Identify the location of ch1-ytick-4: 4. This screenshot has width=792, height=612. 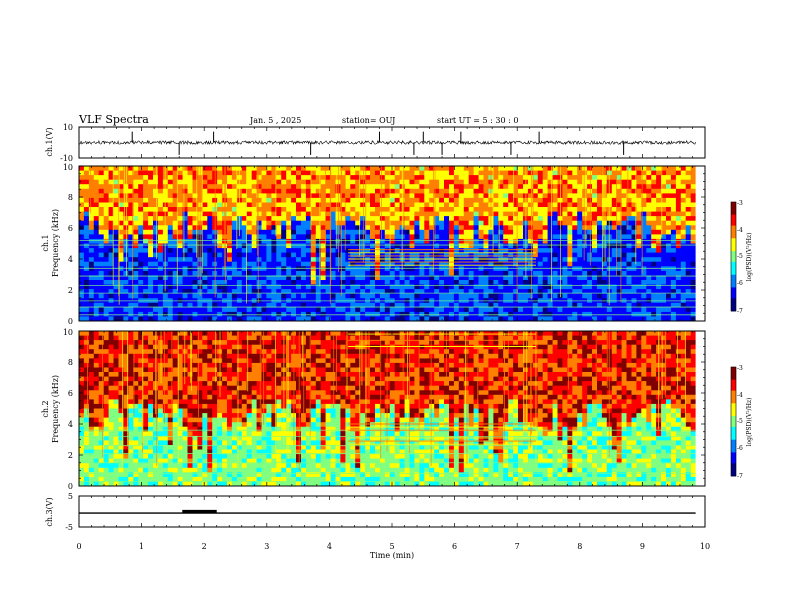
(70, 259).